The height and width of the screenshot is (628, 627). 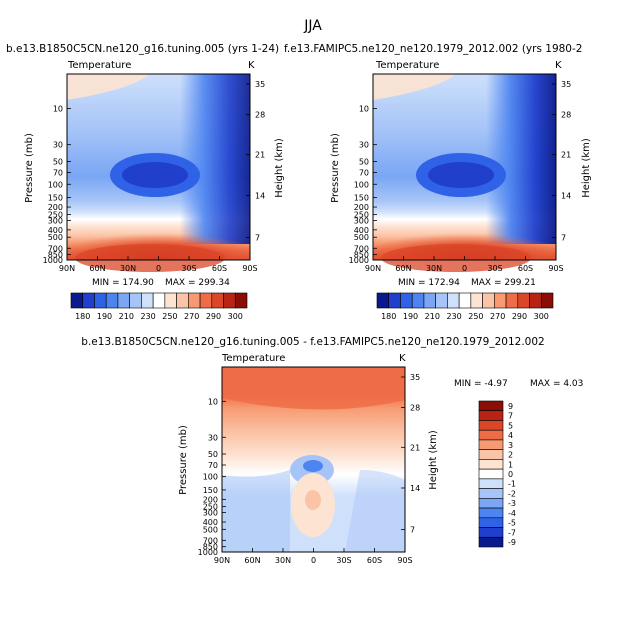 What do you see at coordinates (251, 65) in the screenshot?
I see `panel-1-units-label: K` at bounding box center [251, 65].